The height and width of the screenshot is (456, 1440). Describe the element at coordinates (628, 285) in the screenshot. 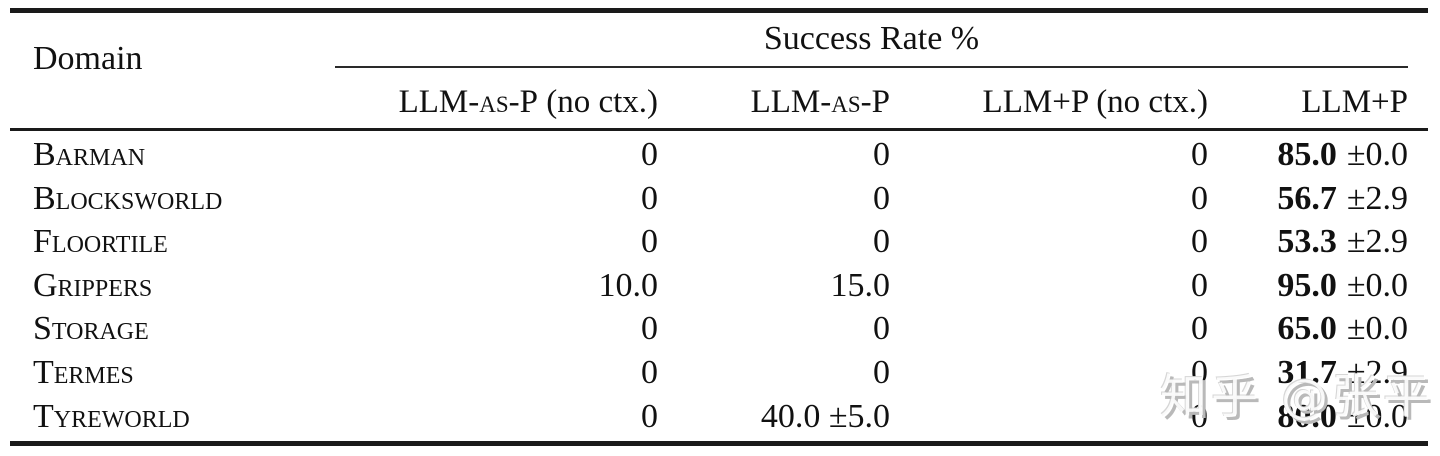

I see `llm-as-p-no-ctx-value: 10.0` at that location.